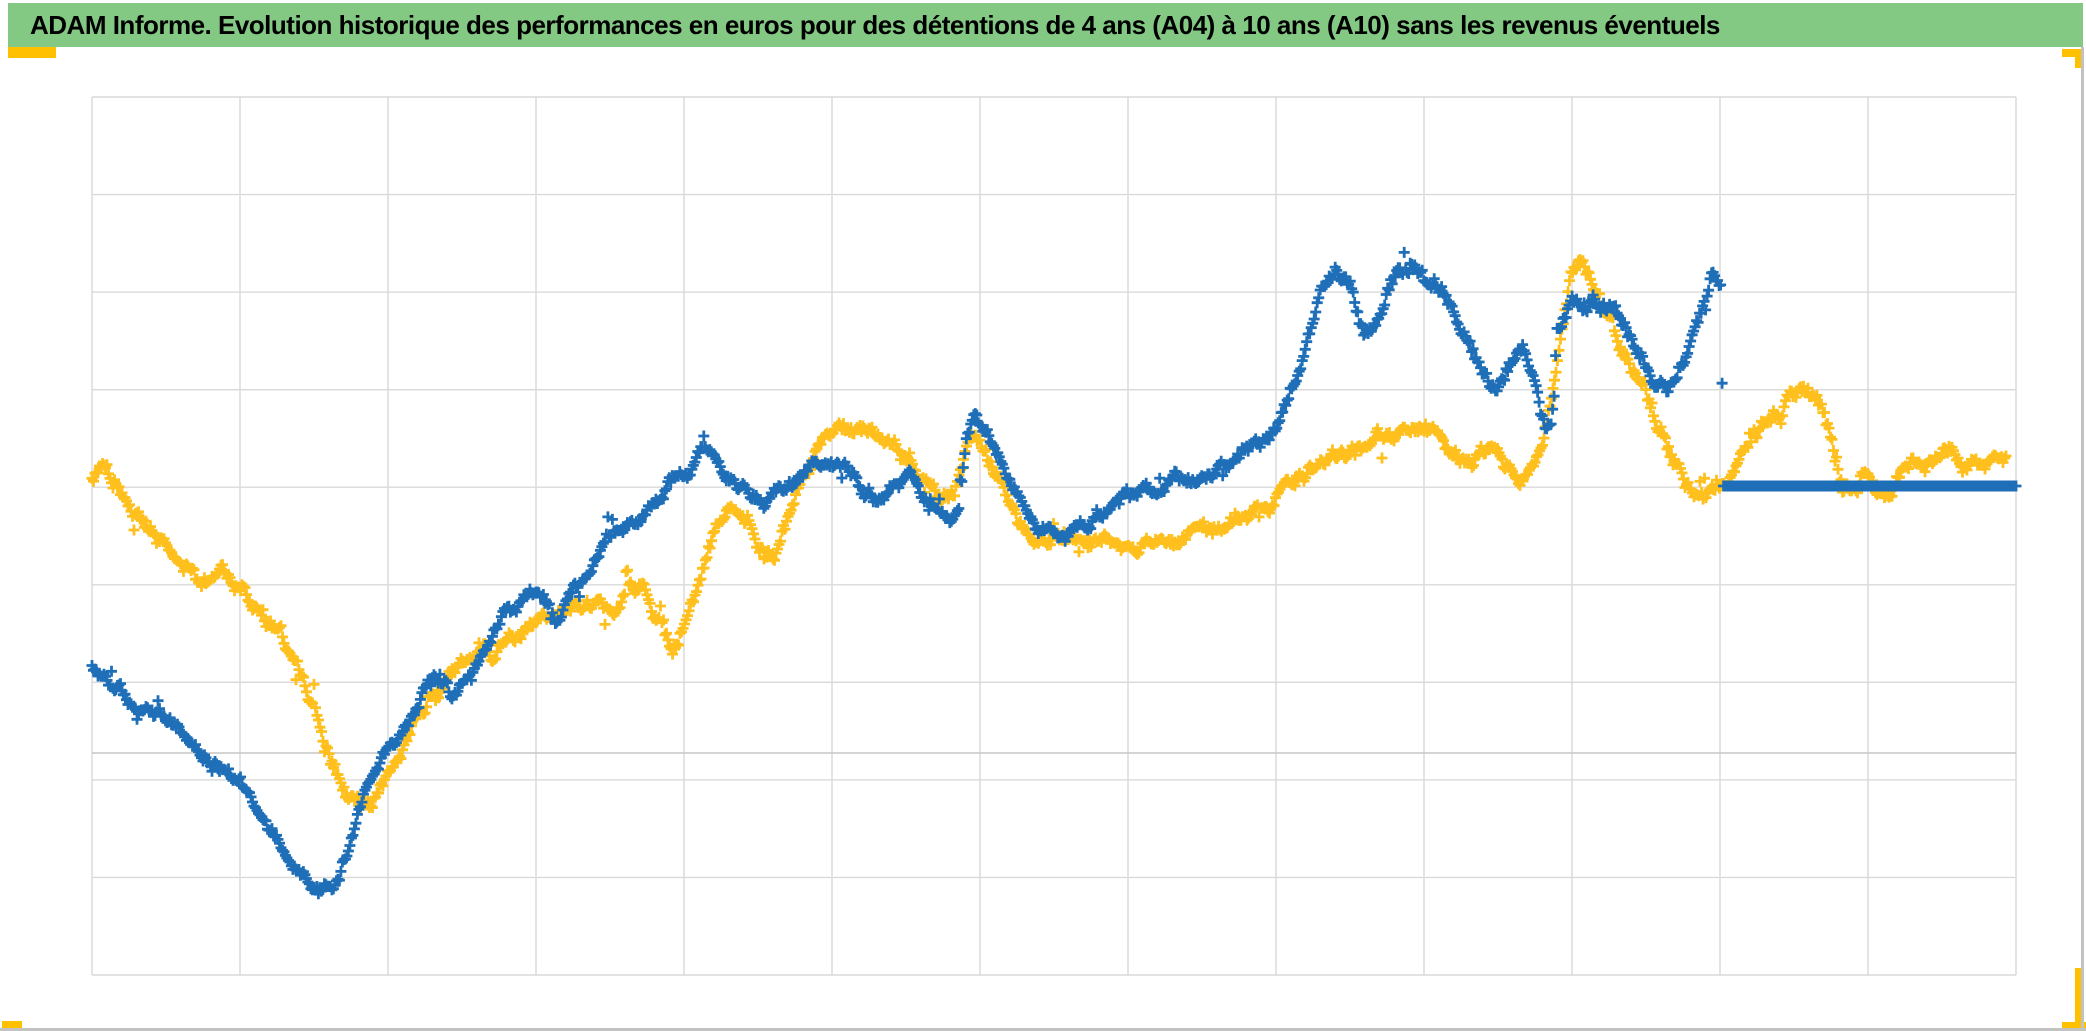 This screenshot has width=2086, height=1031. Describe the element at coordinates (2072, 53) in the screenshot. I see `corner-accent-top-right-horizontal` at that location.